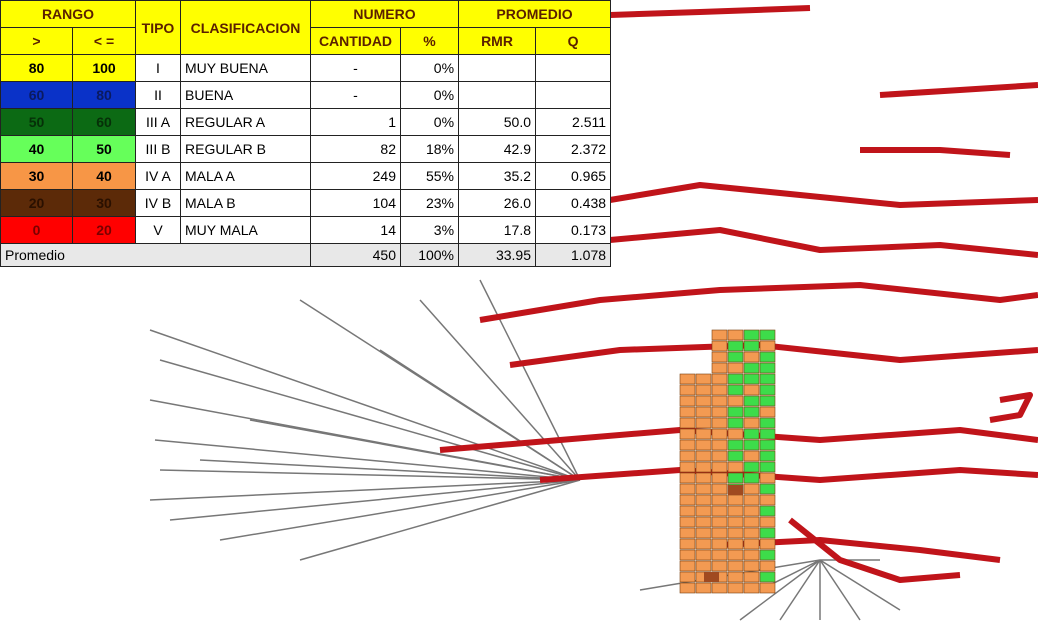 Image resolution: width=1038 pixels, height=626 pixels. What do you see at coordinates (573, 176) in the screenshot?
I see `table-cell: 0.965` at bounding box center [573, 176].